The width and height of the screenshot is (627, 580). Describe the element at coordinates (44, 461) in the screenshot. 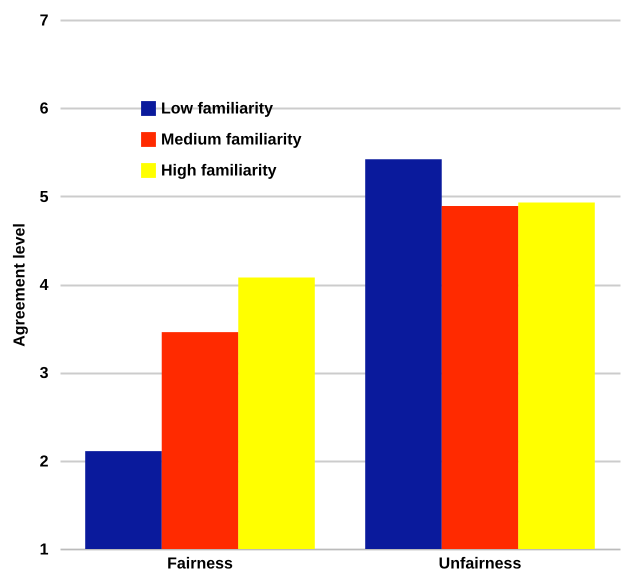

I see `y-tick-label: 2` at that location.